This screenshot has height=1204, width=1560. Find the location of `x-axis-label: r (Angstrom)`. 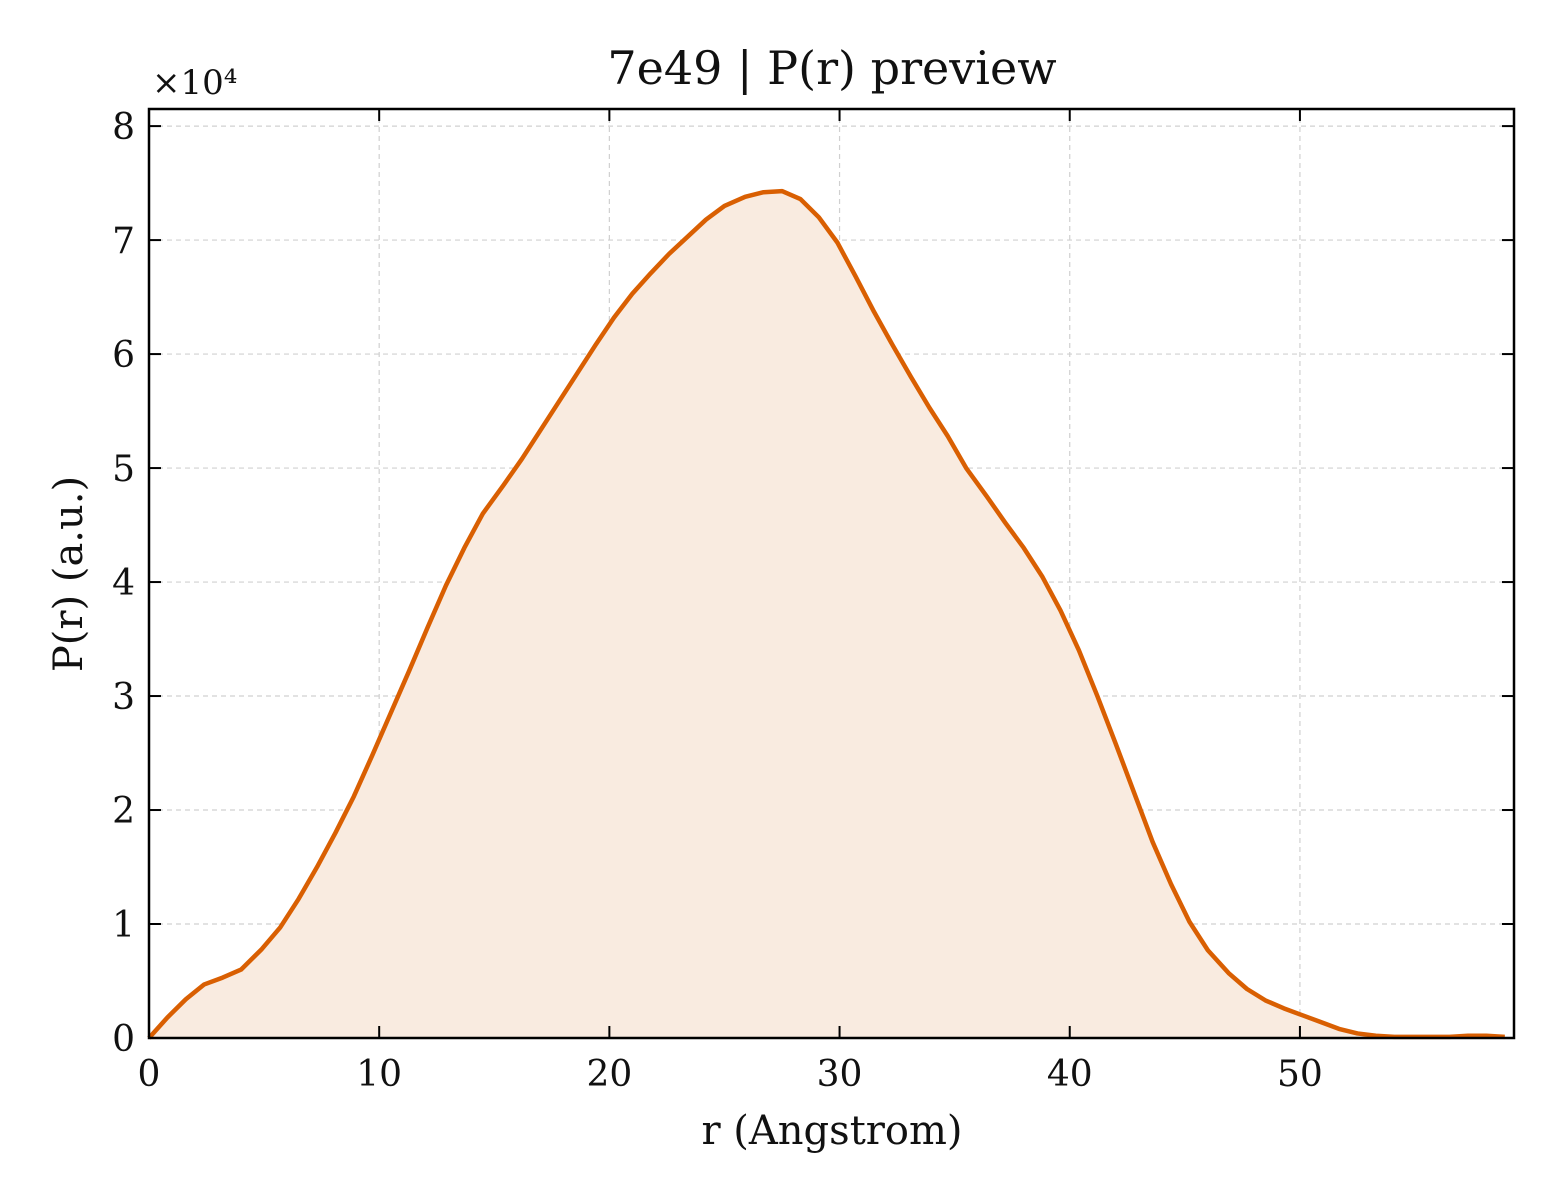

x-axis-label: r (Angstrom) is located at coordinates (831, 1131).